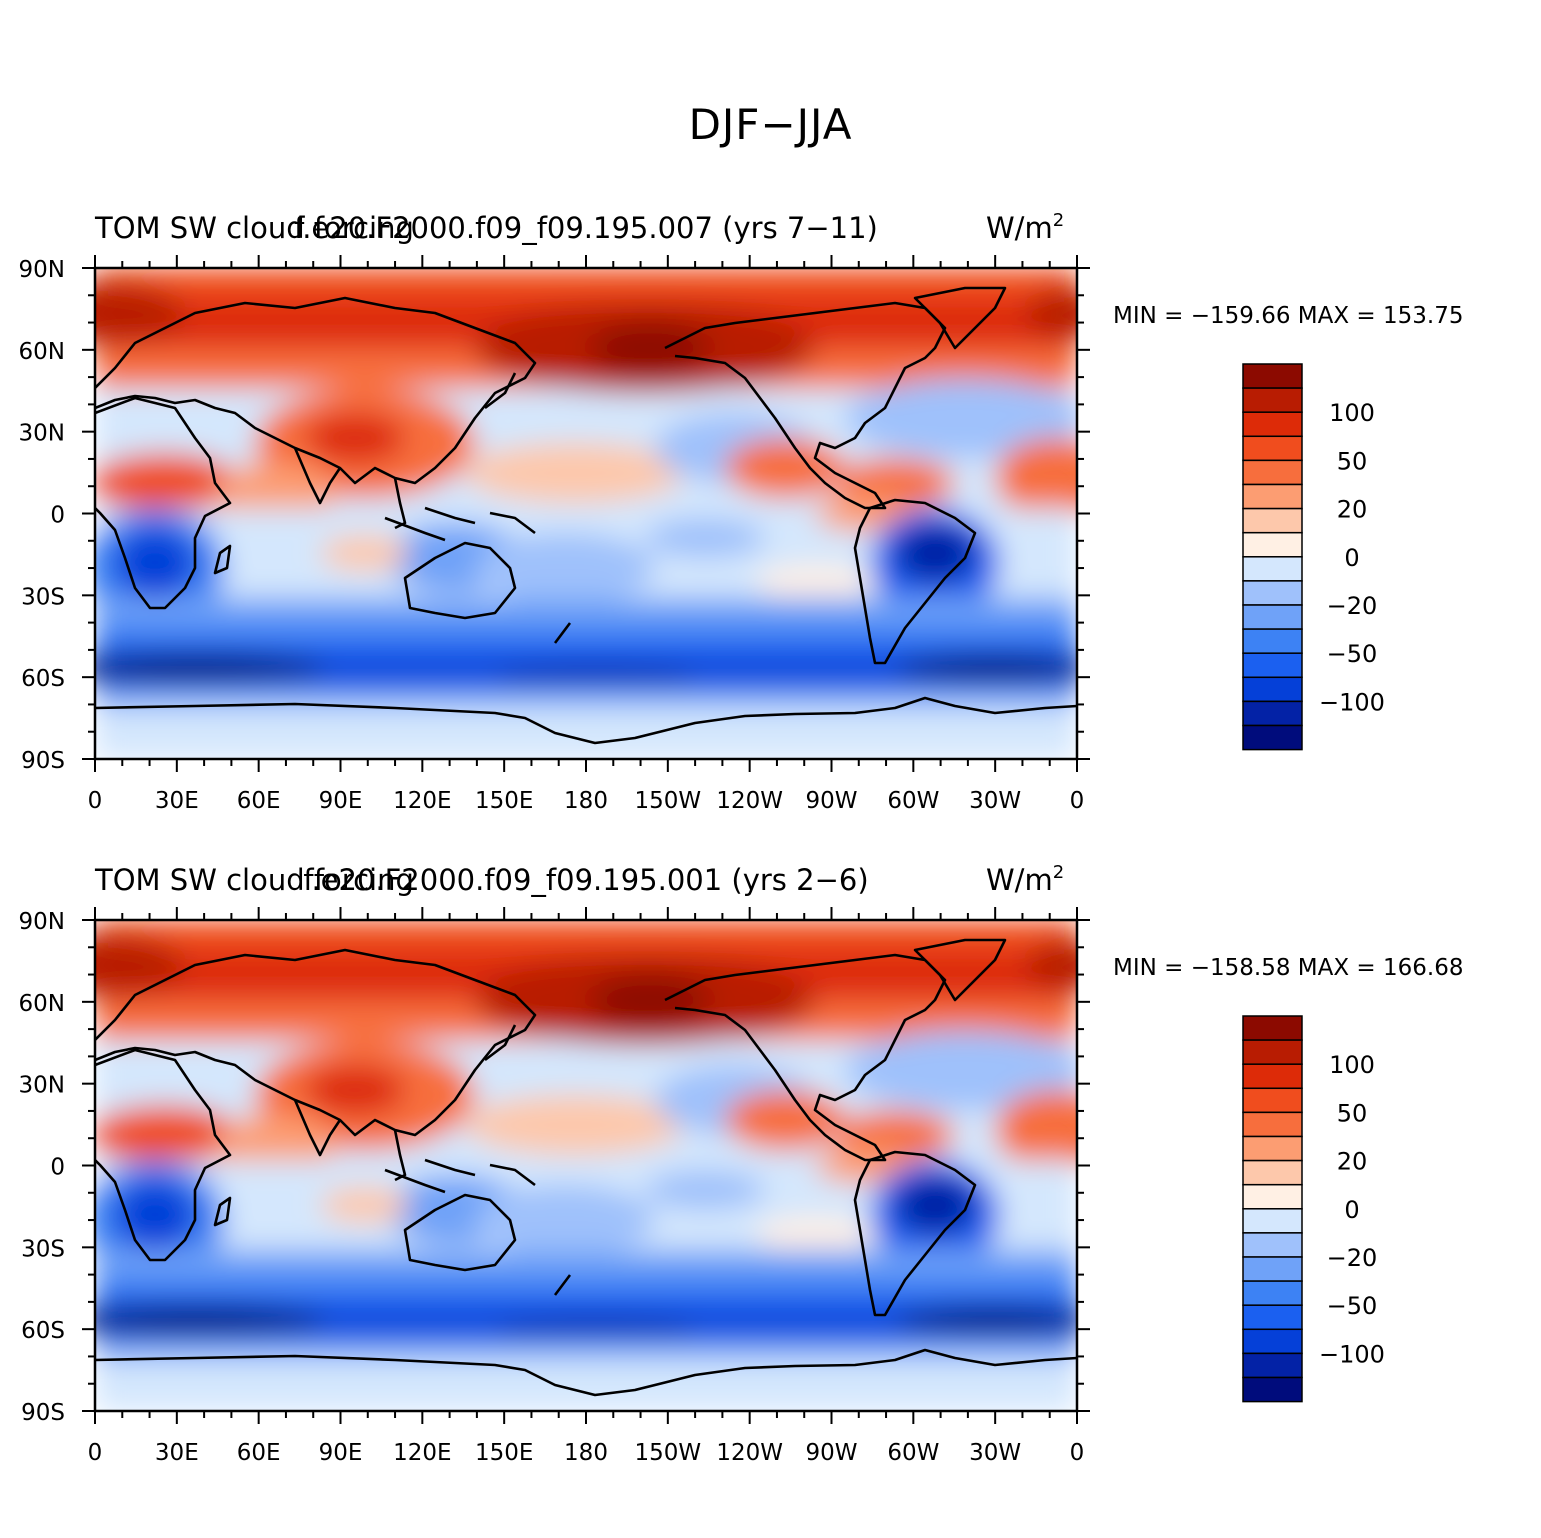 The image size is (1541, 1538). I want to click on panel-1-units: W/m2, so click(1025, 227).